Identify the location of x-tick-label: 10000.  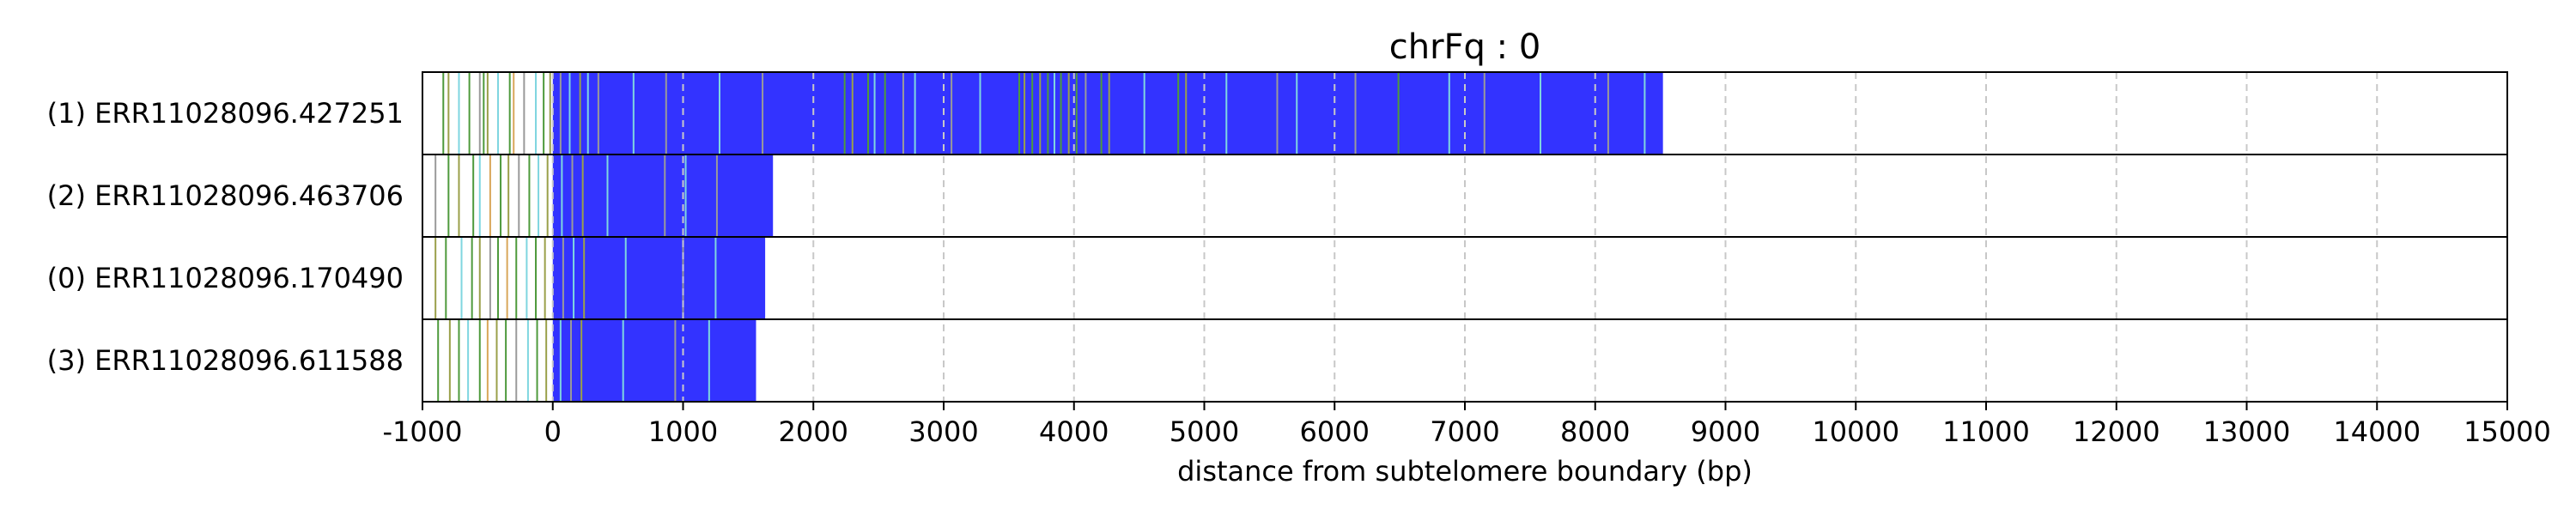
(1856, 431).